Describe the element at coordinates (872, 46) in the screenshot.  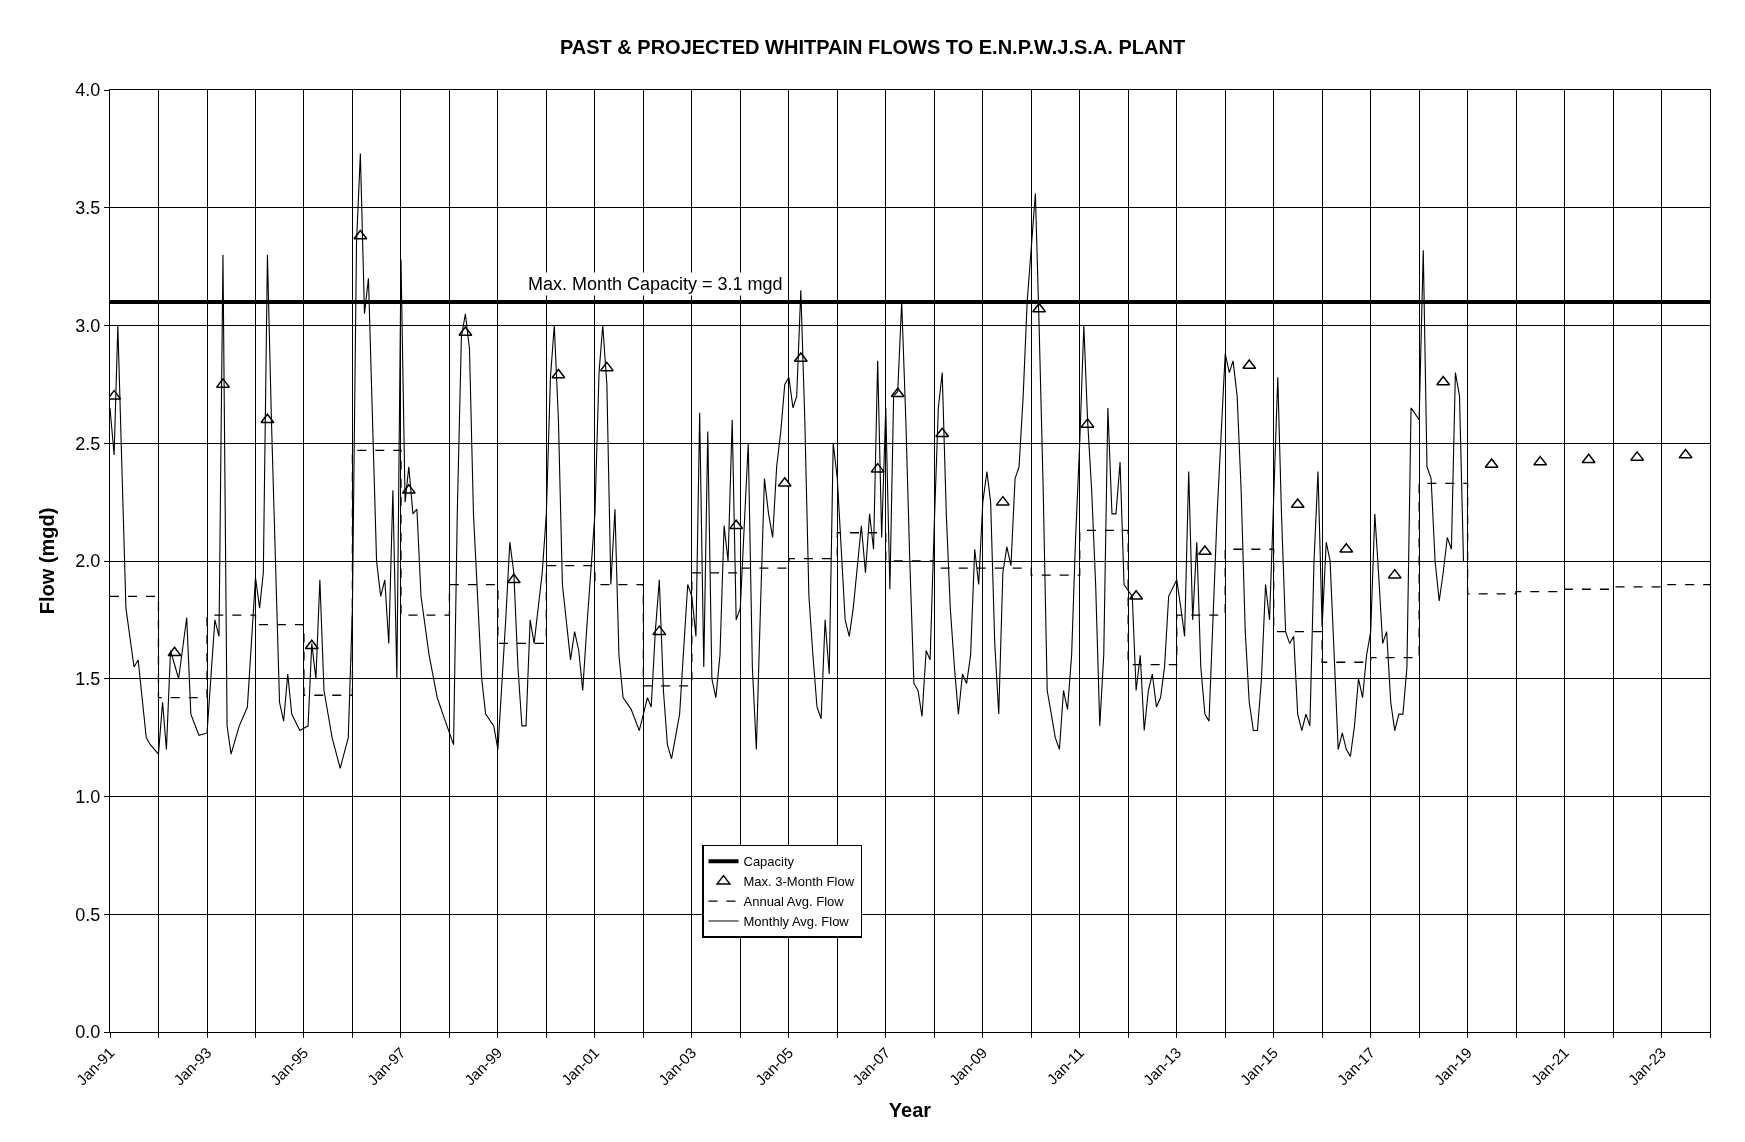
I see `chart-title: PAST & PROJECTED WHITPAIN FLOWS TO E.N.P.W.J.S.A. PLANT` at that location.